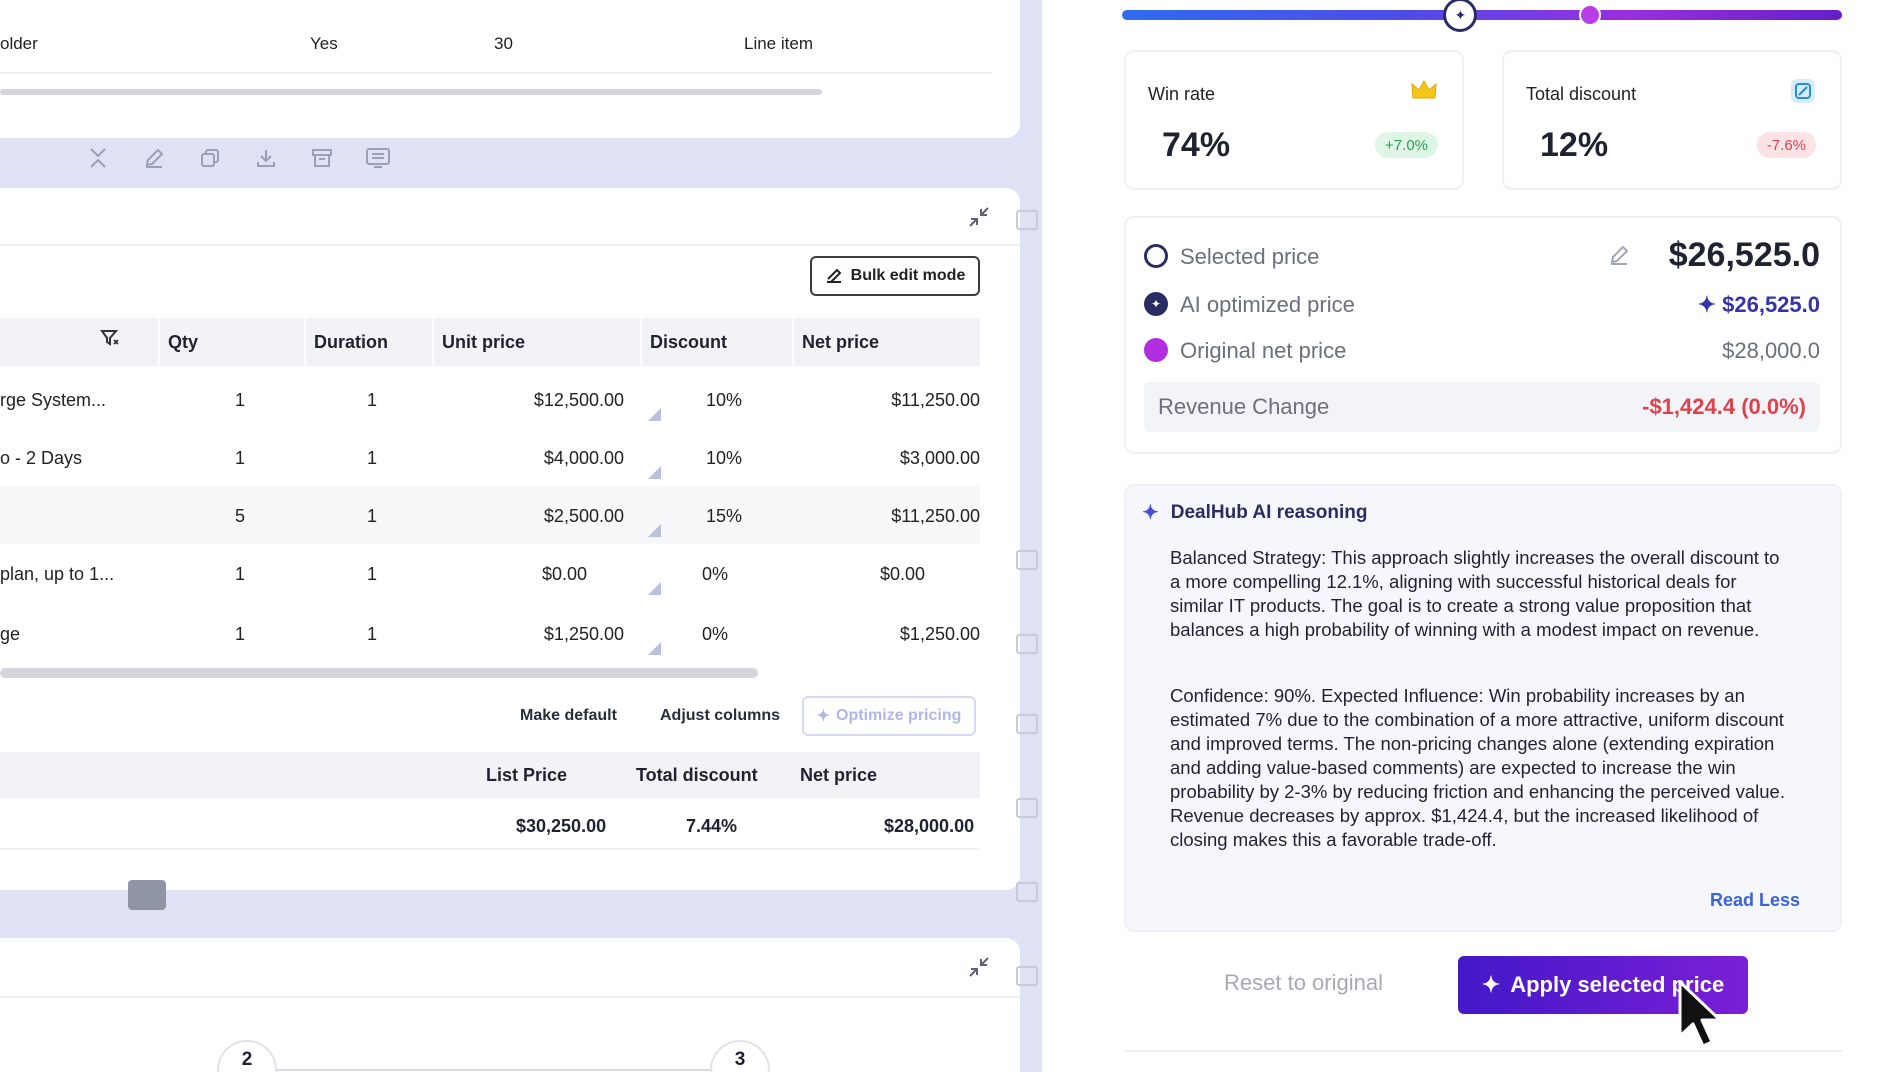 The image size is (1902, 1072). I want to click on card-header, so click(510, 217).